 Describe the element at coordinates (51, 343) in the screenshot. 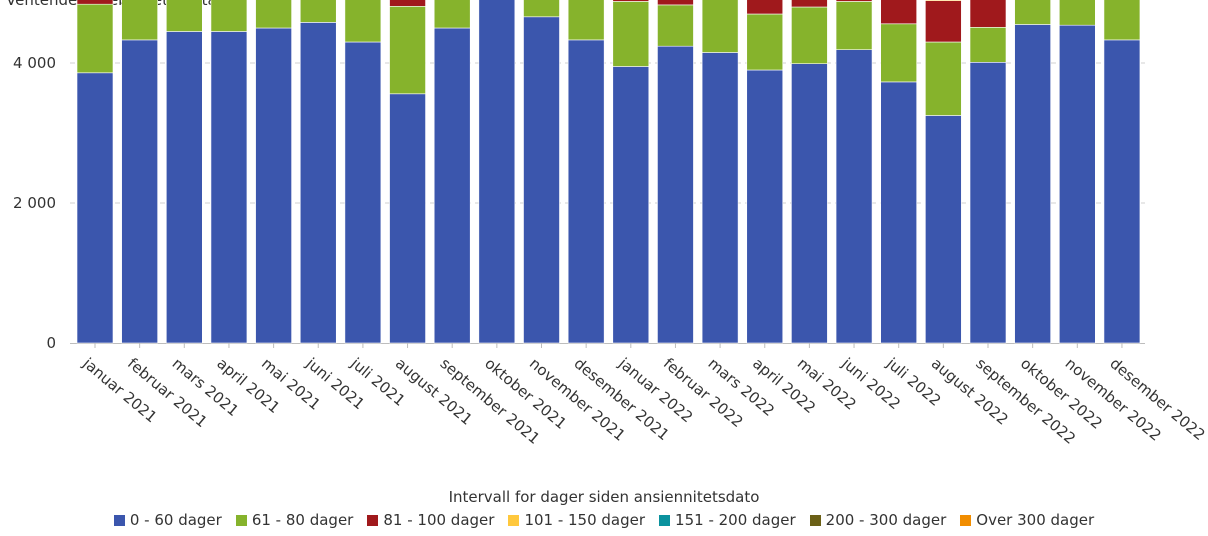

I see `y-tick-label: 0` at that location.